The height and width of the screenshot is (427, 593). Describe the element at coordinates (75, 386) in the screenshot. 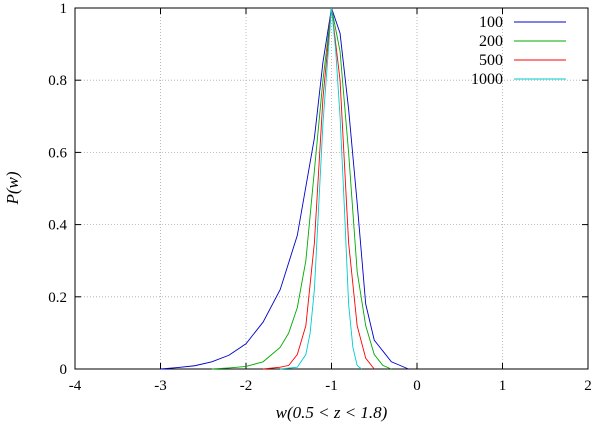

I see `x-tick-label: -4` at that location.